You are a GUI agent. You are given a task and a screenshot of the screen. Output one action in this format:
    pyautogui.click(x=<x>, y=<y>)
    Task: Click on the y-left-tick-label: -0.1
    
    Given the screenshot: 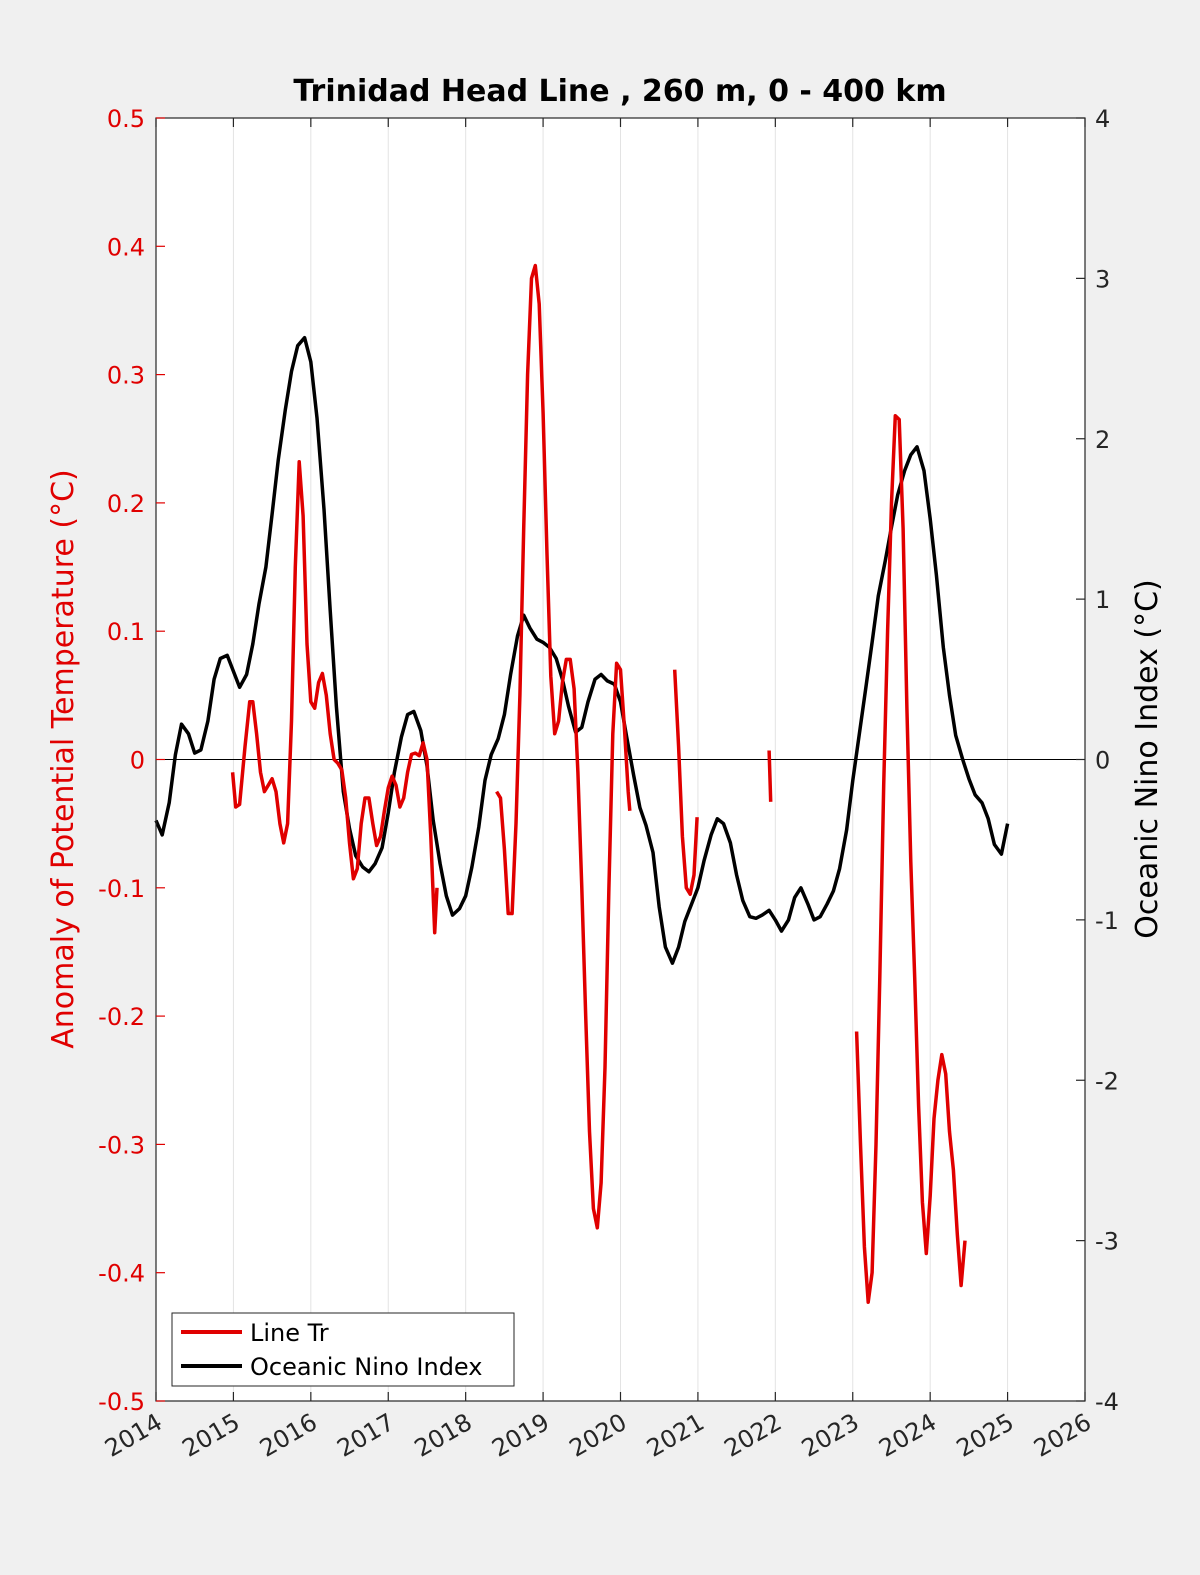 What is the action you would take?
    pyautogui.click(x=121, y=889)
    